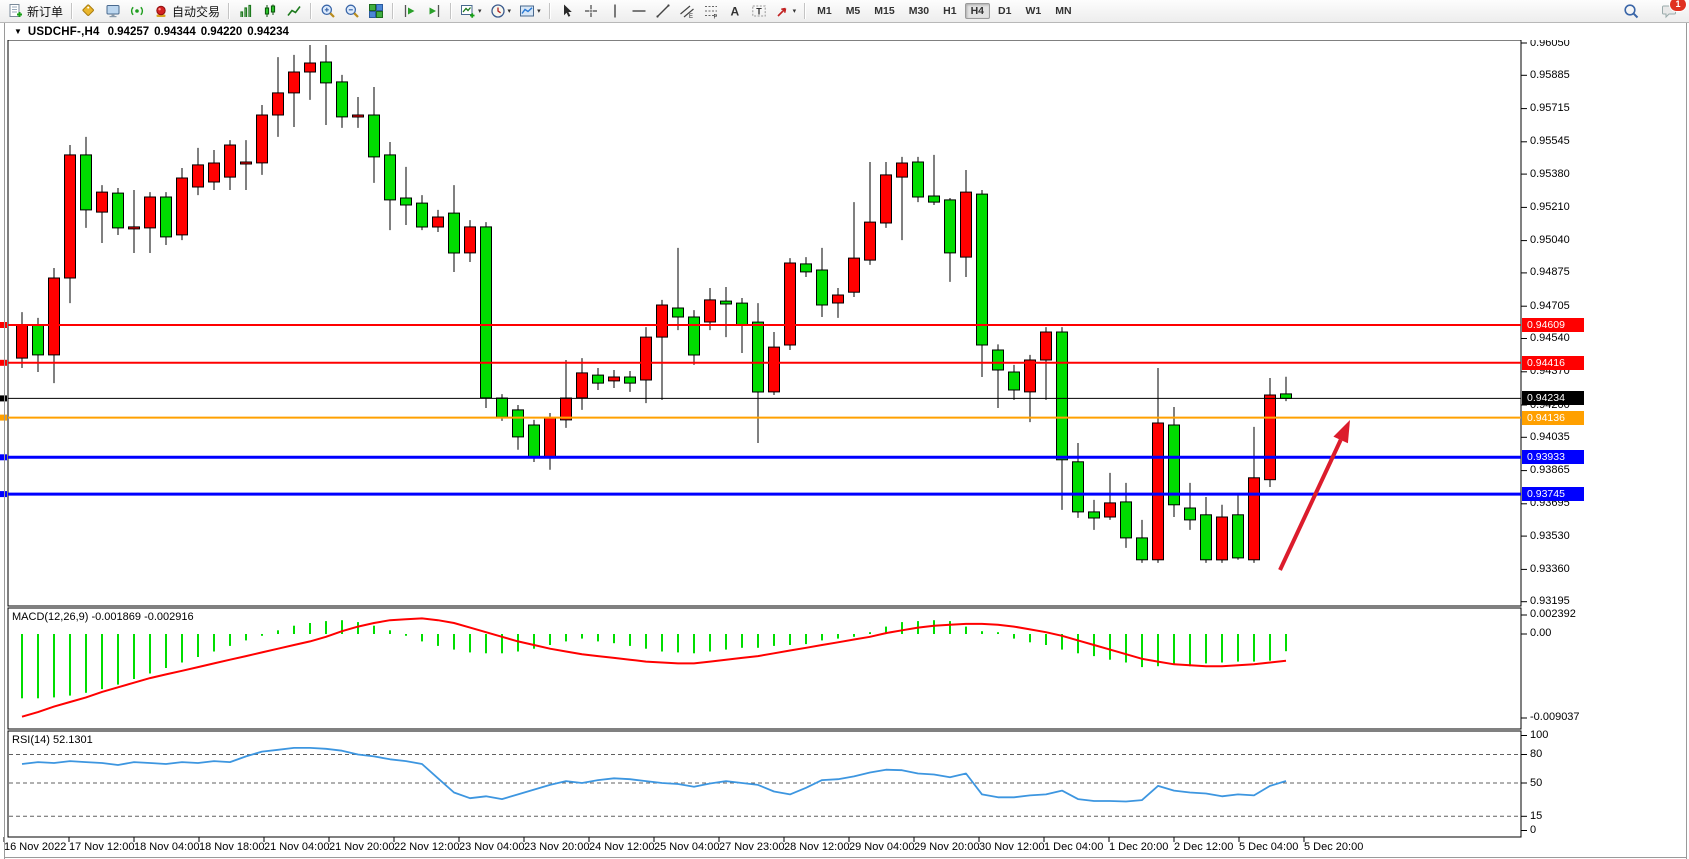 This screenshot has width=1689, height=859. I want to click on window-left-border, so click(4, 441).